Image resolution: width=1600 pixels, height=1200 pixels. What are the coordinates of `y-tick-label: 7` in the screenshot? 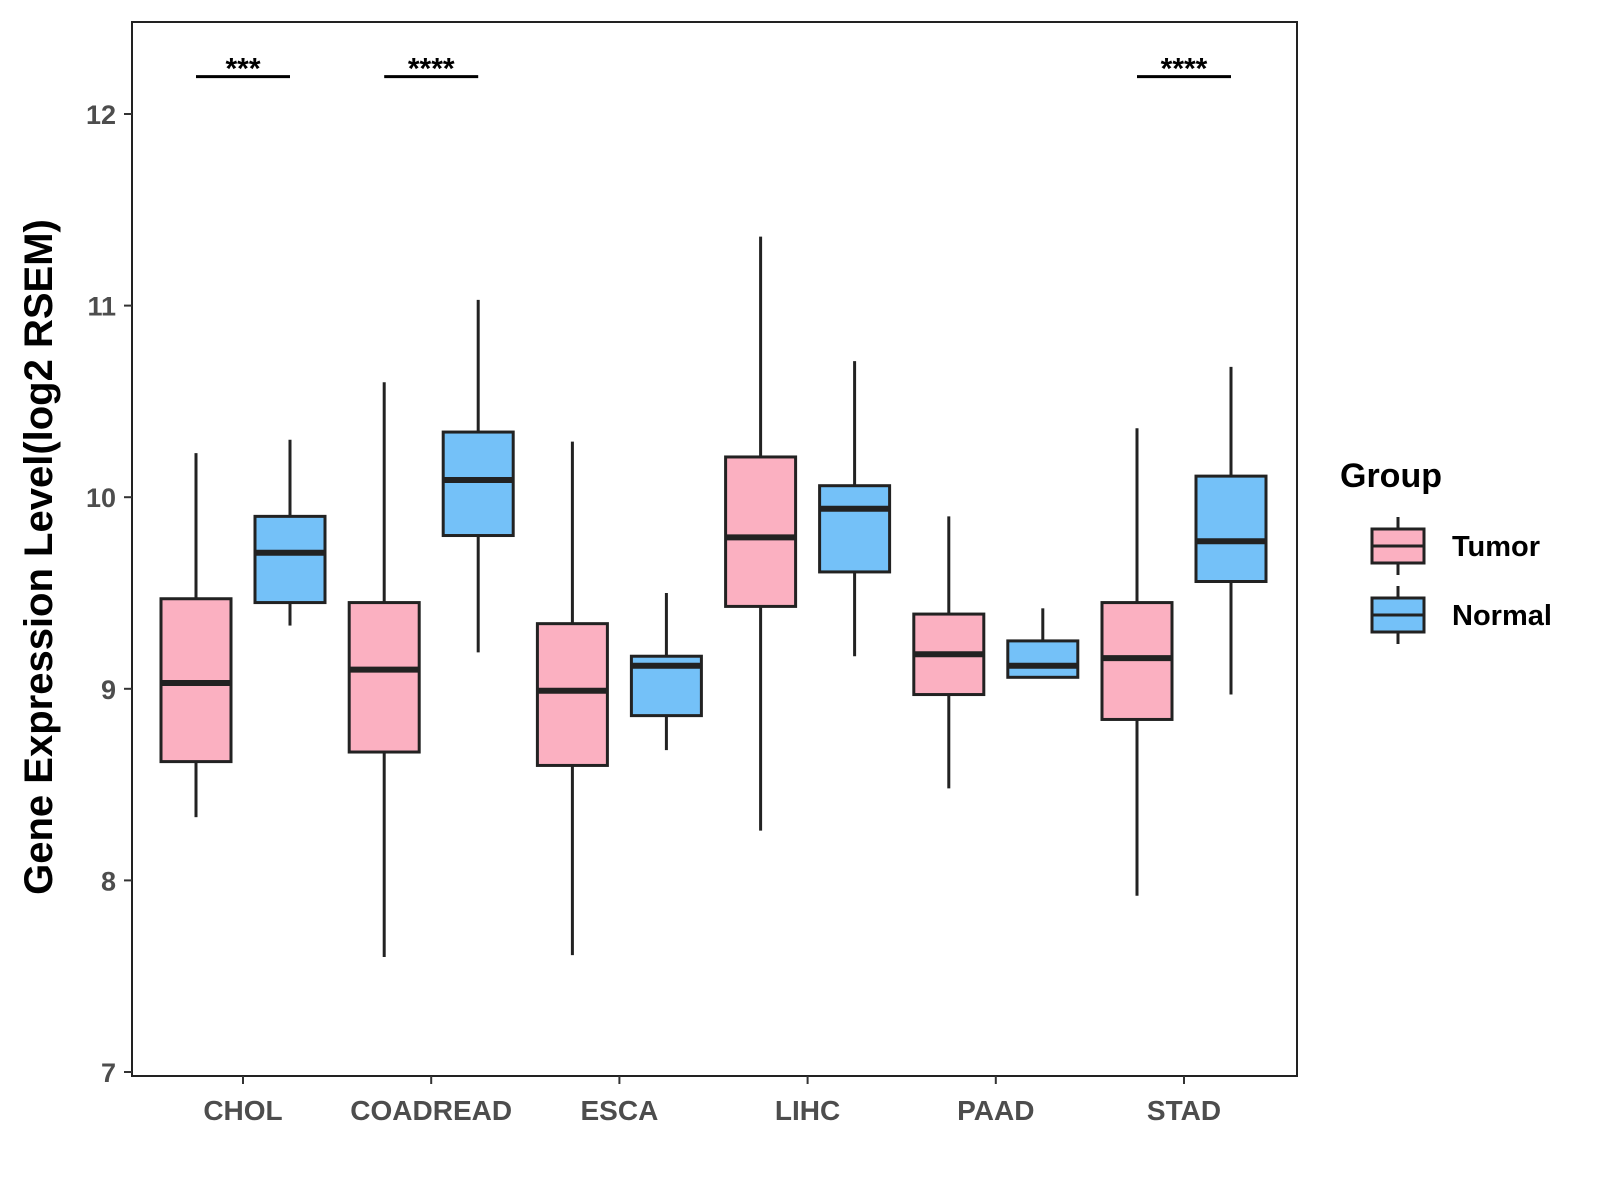 It's located at (108, 1073).